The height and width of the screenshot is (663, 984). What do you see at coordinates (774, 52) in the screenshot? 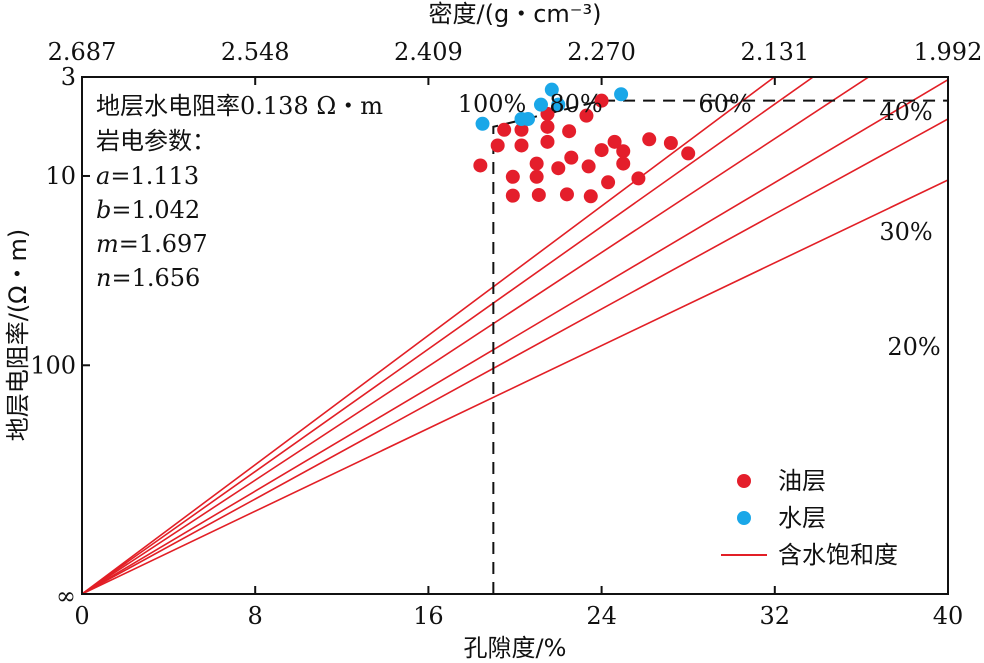
I see `top-tick-label: 2.131` at bounding box center [774, 52].